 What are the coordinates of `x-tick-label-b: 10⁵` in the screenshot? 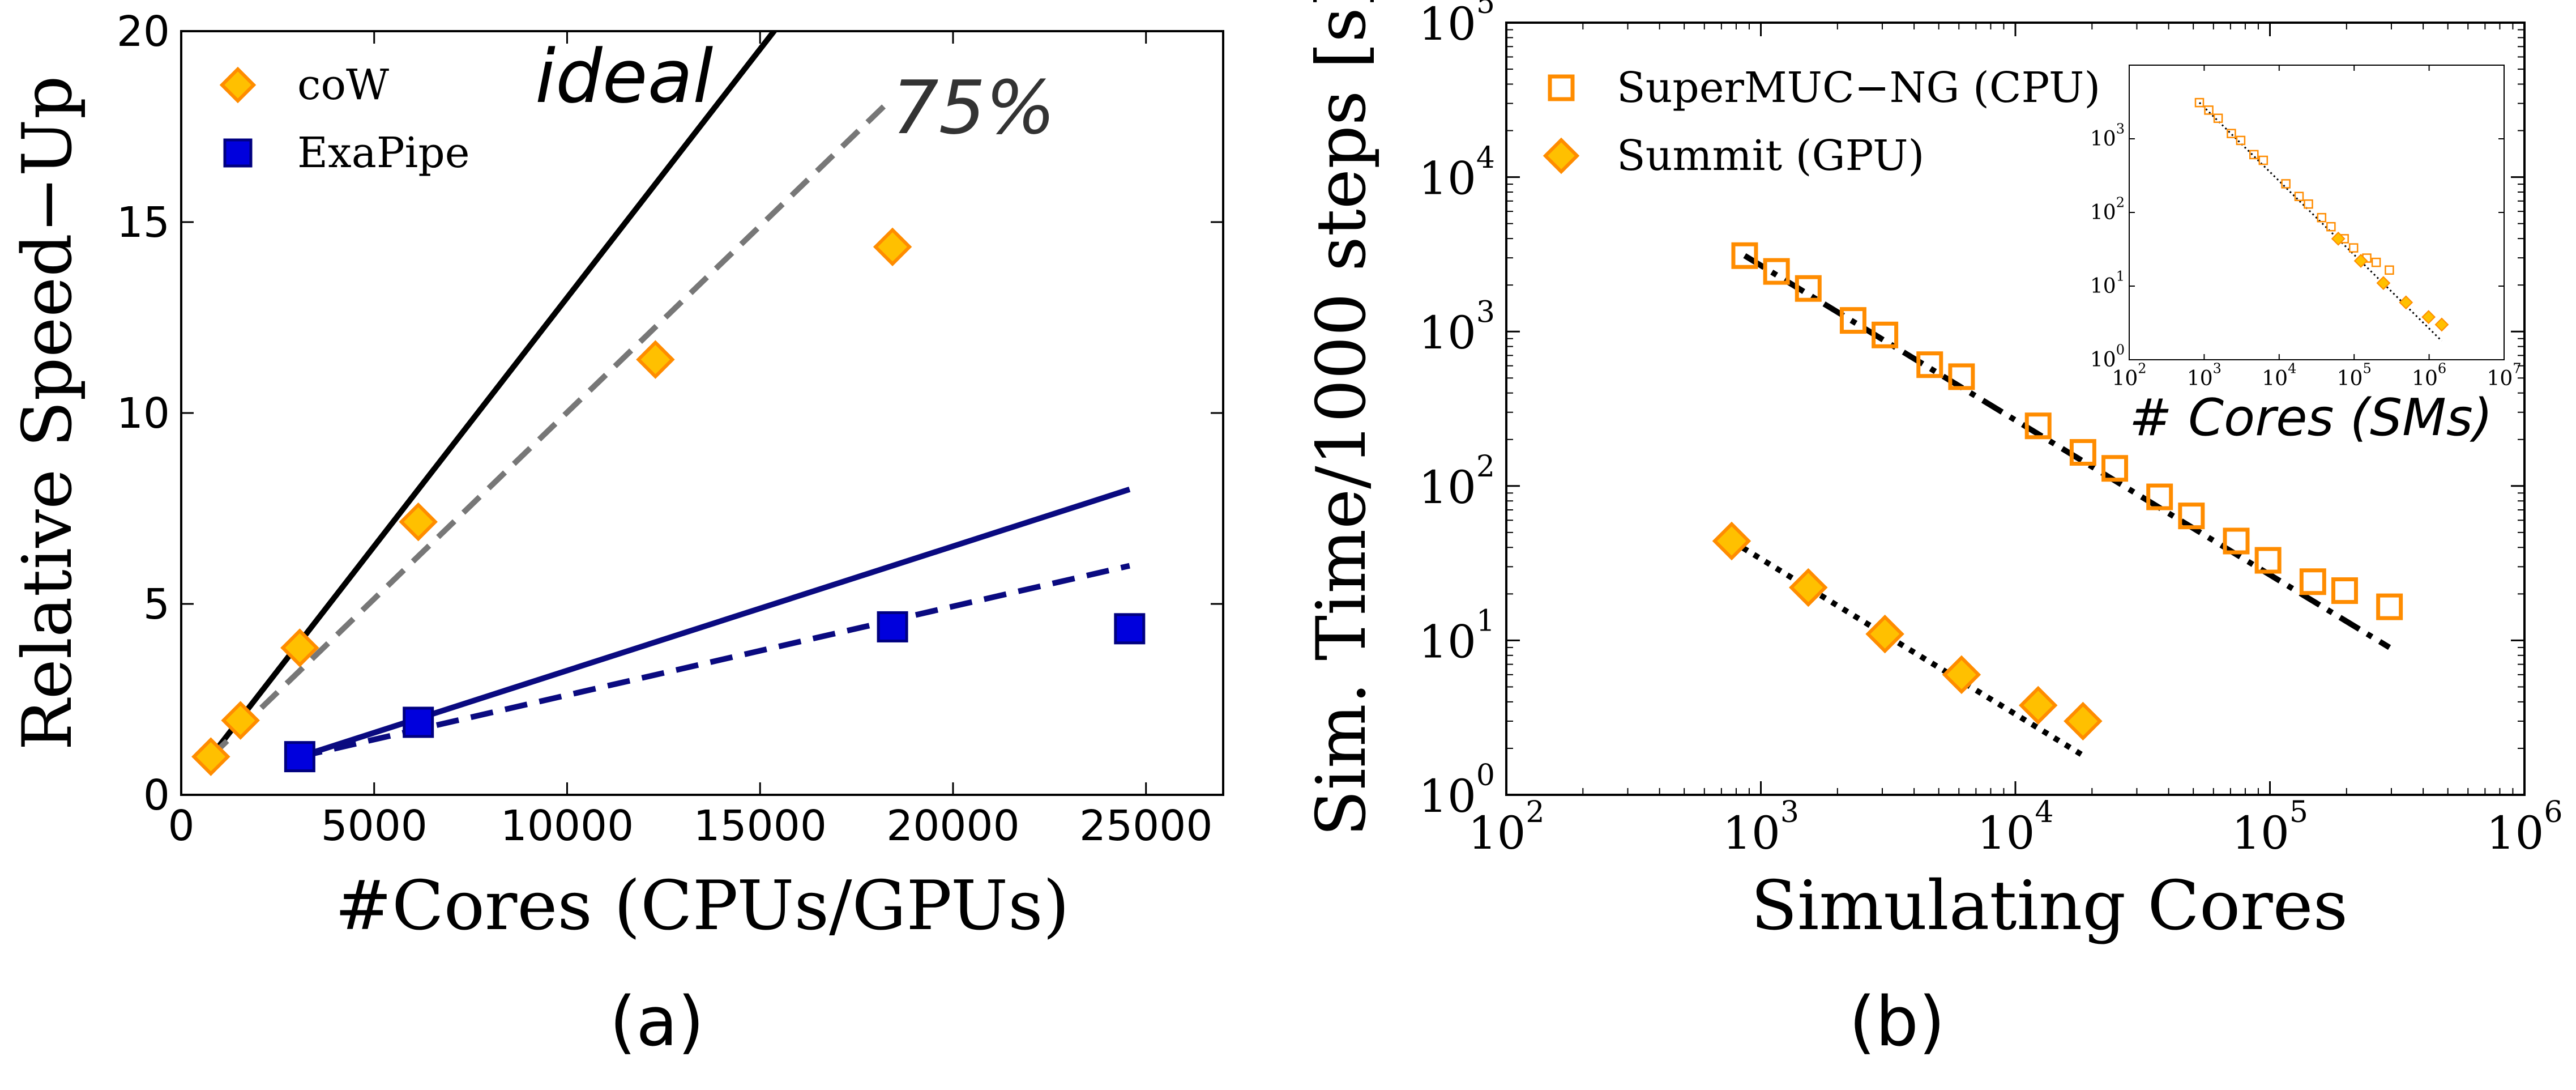 It's located at (2270, 827).